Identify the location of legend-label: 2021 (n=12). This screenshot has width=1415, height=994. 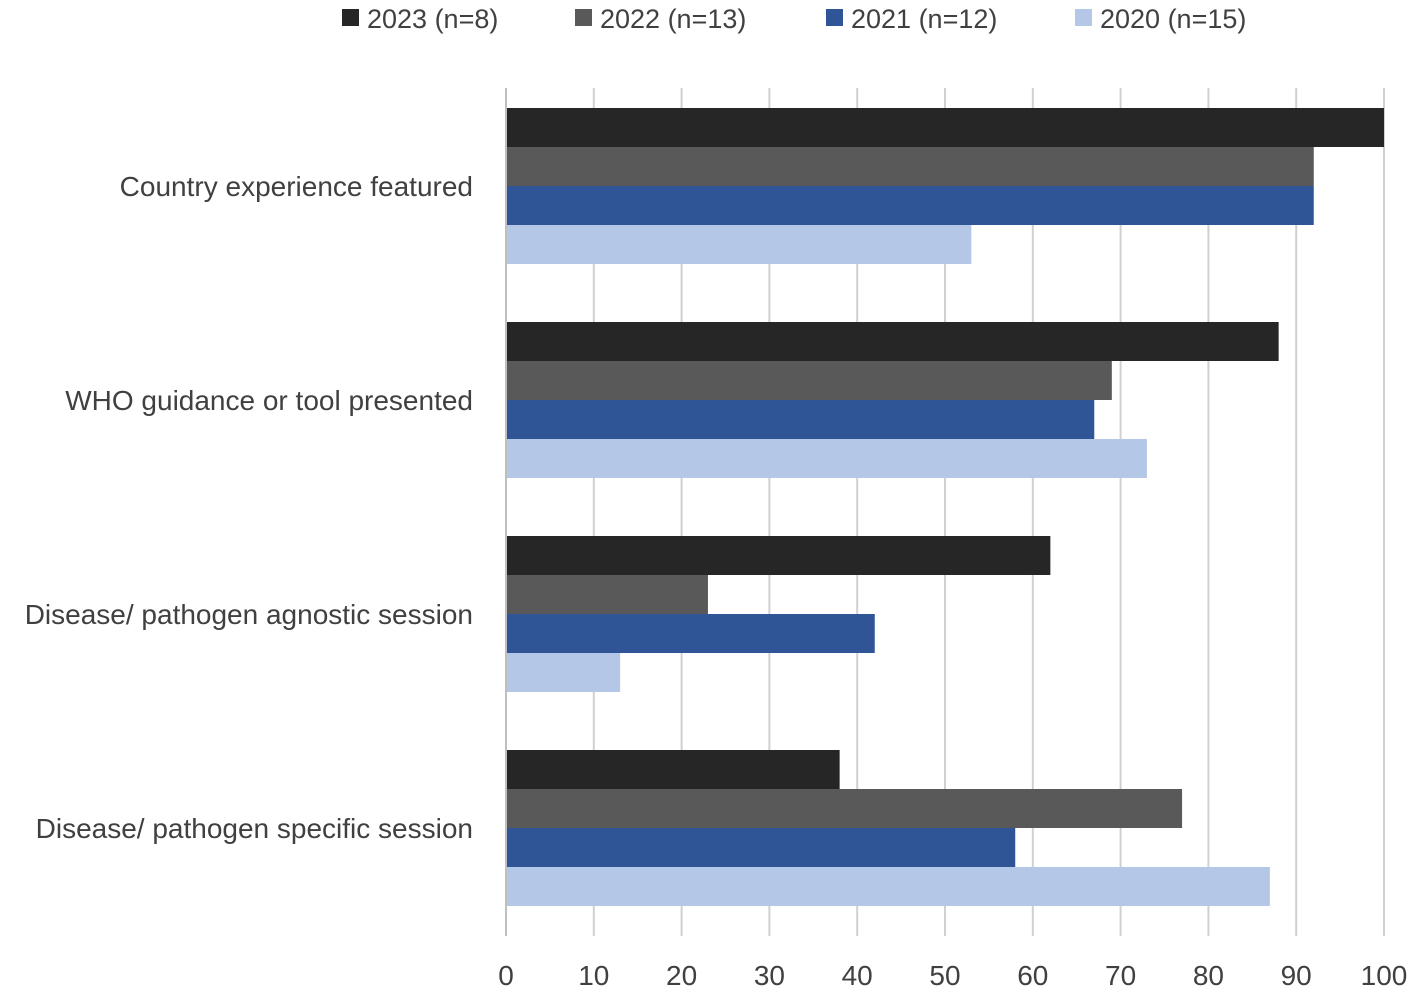
(924, 19).